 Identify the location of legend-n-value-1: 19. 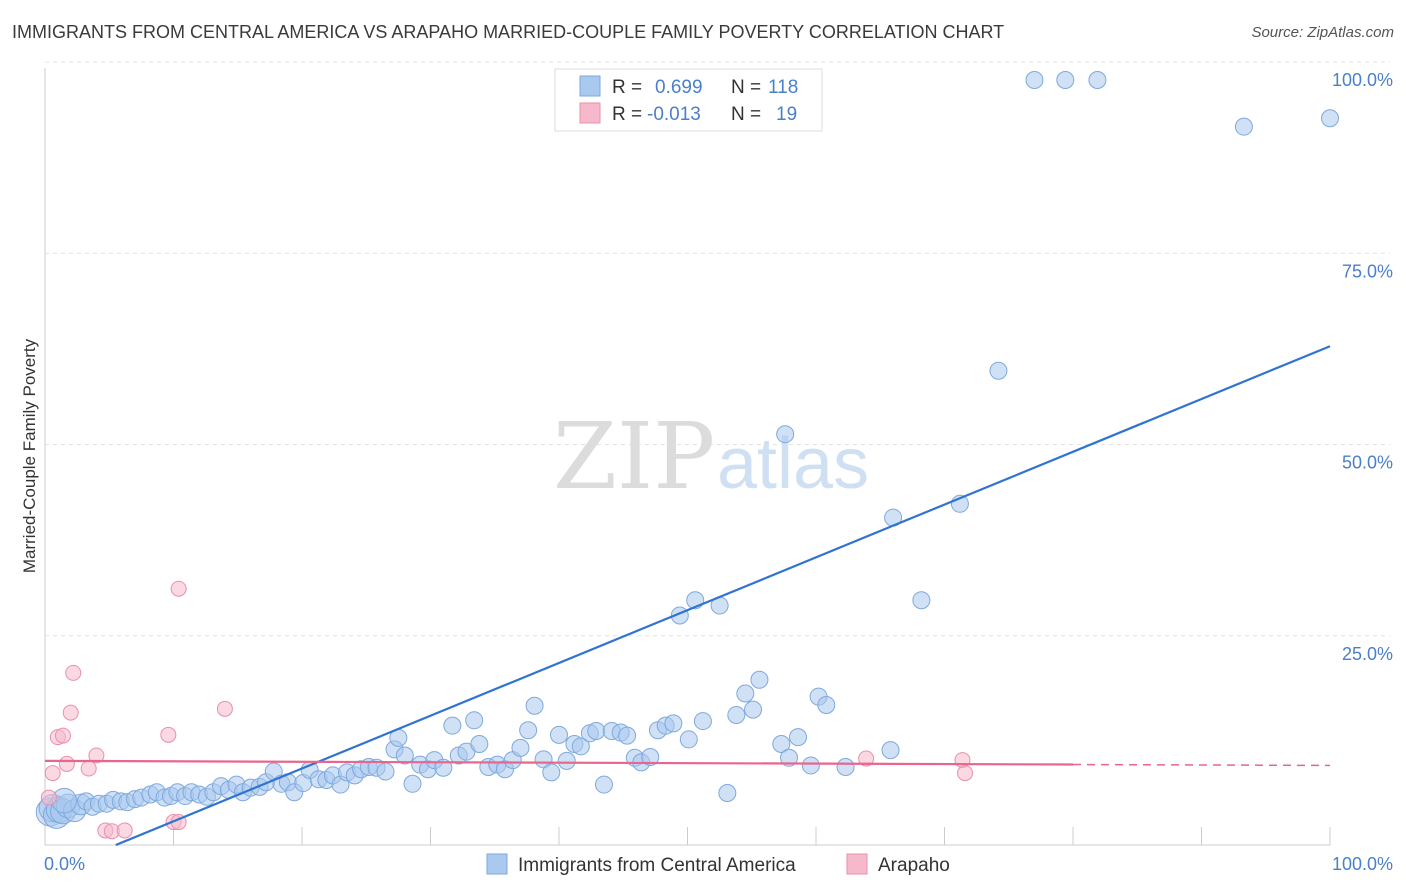
(786, 114).